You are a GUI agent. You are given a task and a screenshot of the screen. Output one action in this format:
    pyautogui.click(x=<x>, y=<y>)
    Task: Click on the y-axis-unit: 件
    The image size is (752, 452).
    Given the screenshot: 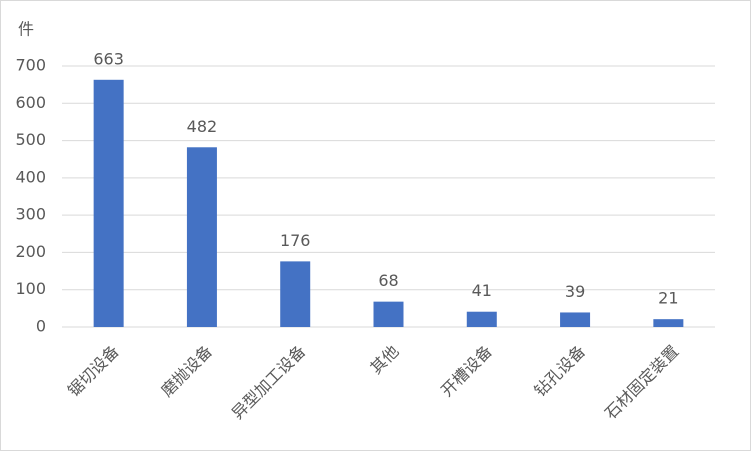 What is the action you would take?
    pyautogui.click(x=26, y=29)
    